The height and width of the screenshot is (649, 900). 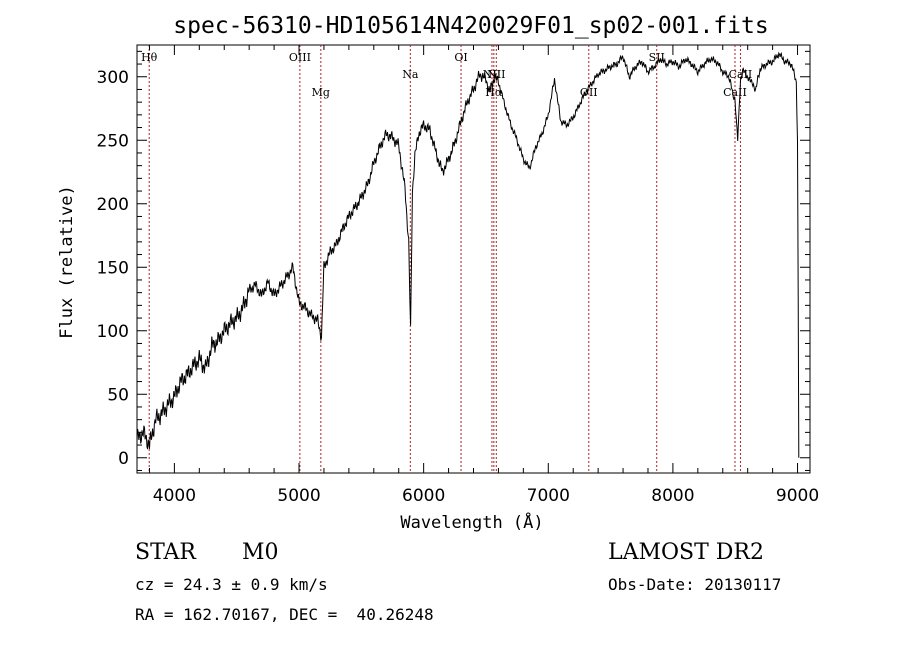 What do you see at coordinates (118, 395) in the screenshot?
I see `y-tick-label: 50` at bounding box center [118, 395].